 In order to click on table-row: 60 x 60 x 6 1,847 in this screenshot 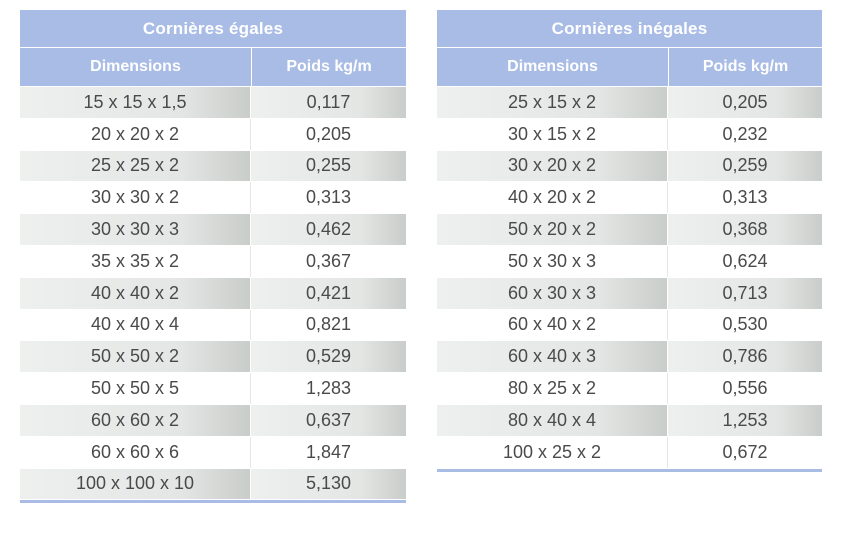, I will do `click(213, 452)`.